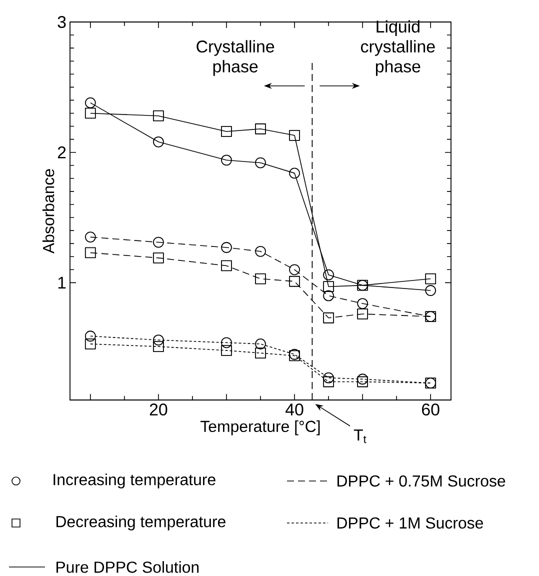  What do you see at coordinates (48, 211) in the screenshot?
I see `y-axis-title: Absorbance` at bounding box center [48, 211].